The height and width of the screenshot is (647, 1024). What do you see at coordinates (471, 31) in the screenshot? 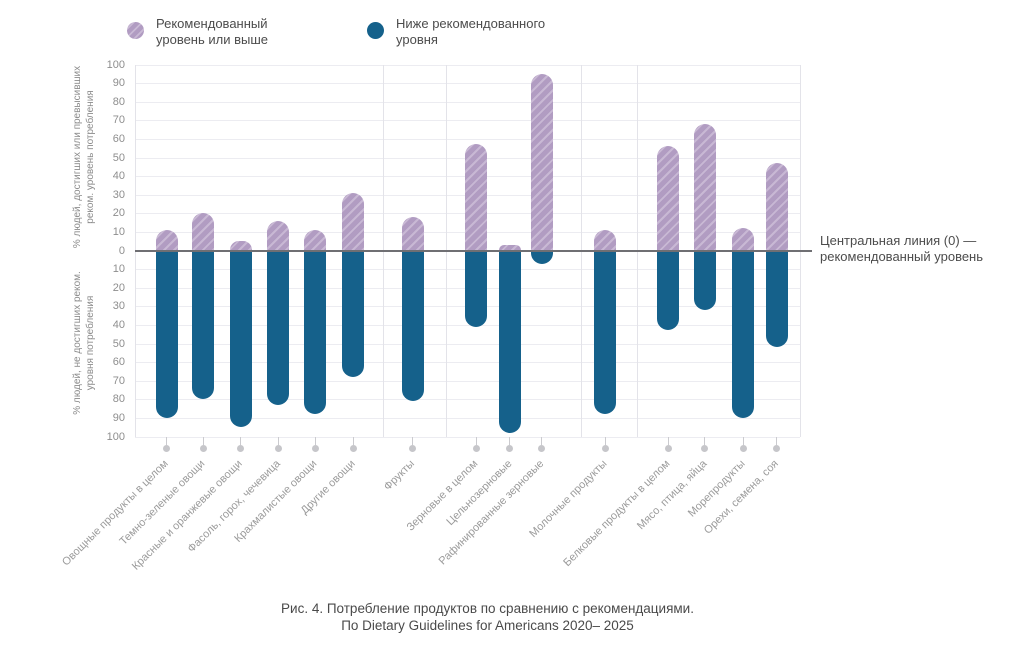
I see `legend-label-below: Ниже рекомендованного уровня` at bounding box center [471, 31].